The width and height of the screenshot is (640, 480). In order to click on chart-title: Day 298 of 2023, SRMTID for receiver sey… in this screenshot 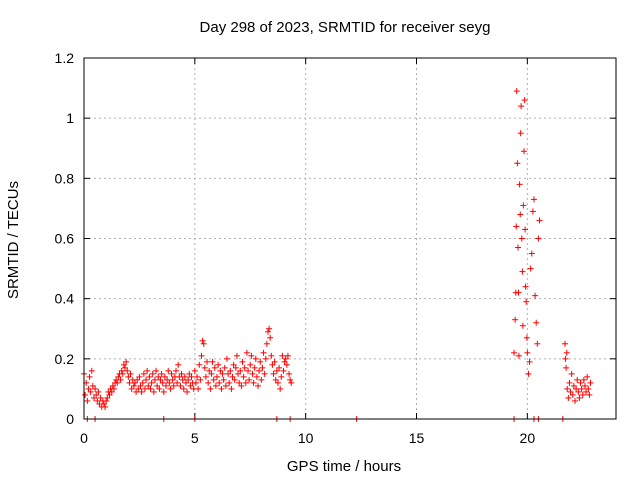, I will do `click(345, 27)`.